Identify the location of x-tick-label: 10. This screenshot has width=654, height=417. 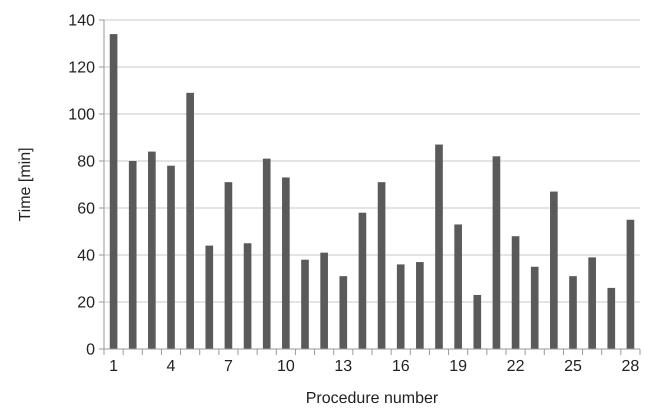
(285, 366).